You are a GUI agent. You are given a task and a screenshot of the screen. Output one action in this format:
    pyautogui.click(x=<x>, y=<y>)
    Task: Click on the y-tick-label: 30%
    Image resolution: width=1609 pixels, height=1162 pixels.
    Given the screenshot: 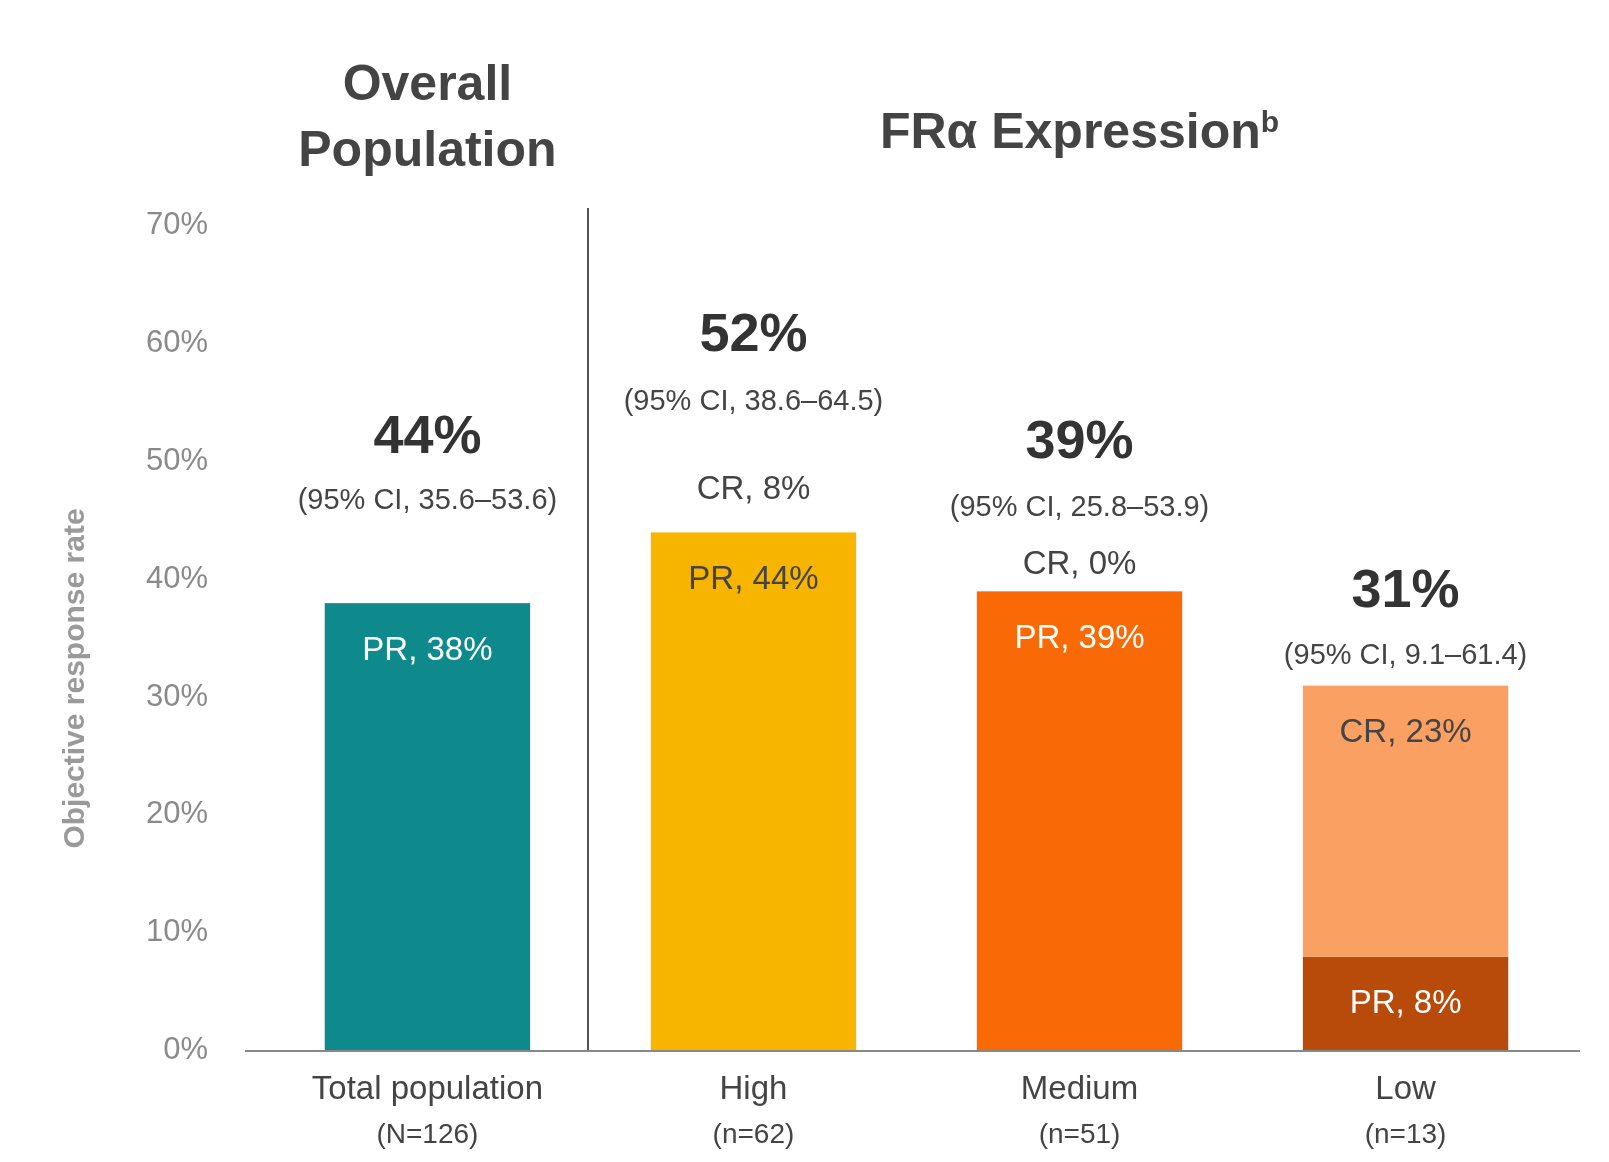 What is the action you would take?
    pyautogui.click(x=176, y=695)
    